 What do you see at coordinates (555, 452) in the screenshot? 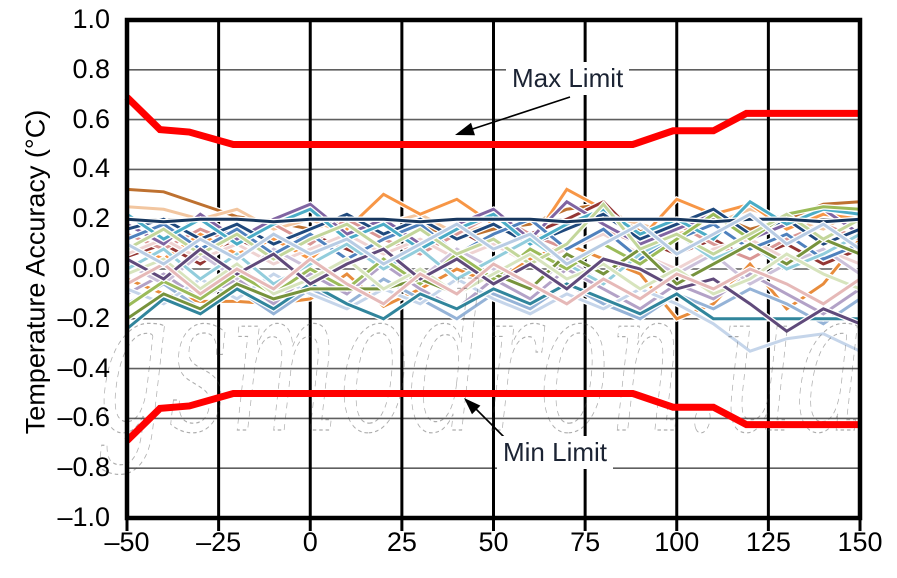
I see `min-limit-label: Min Limit` at bounding box center [555, 452].